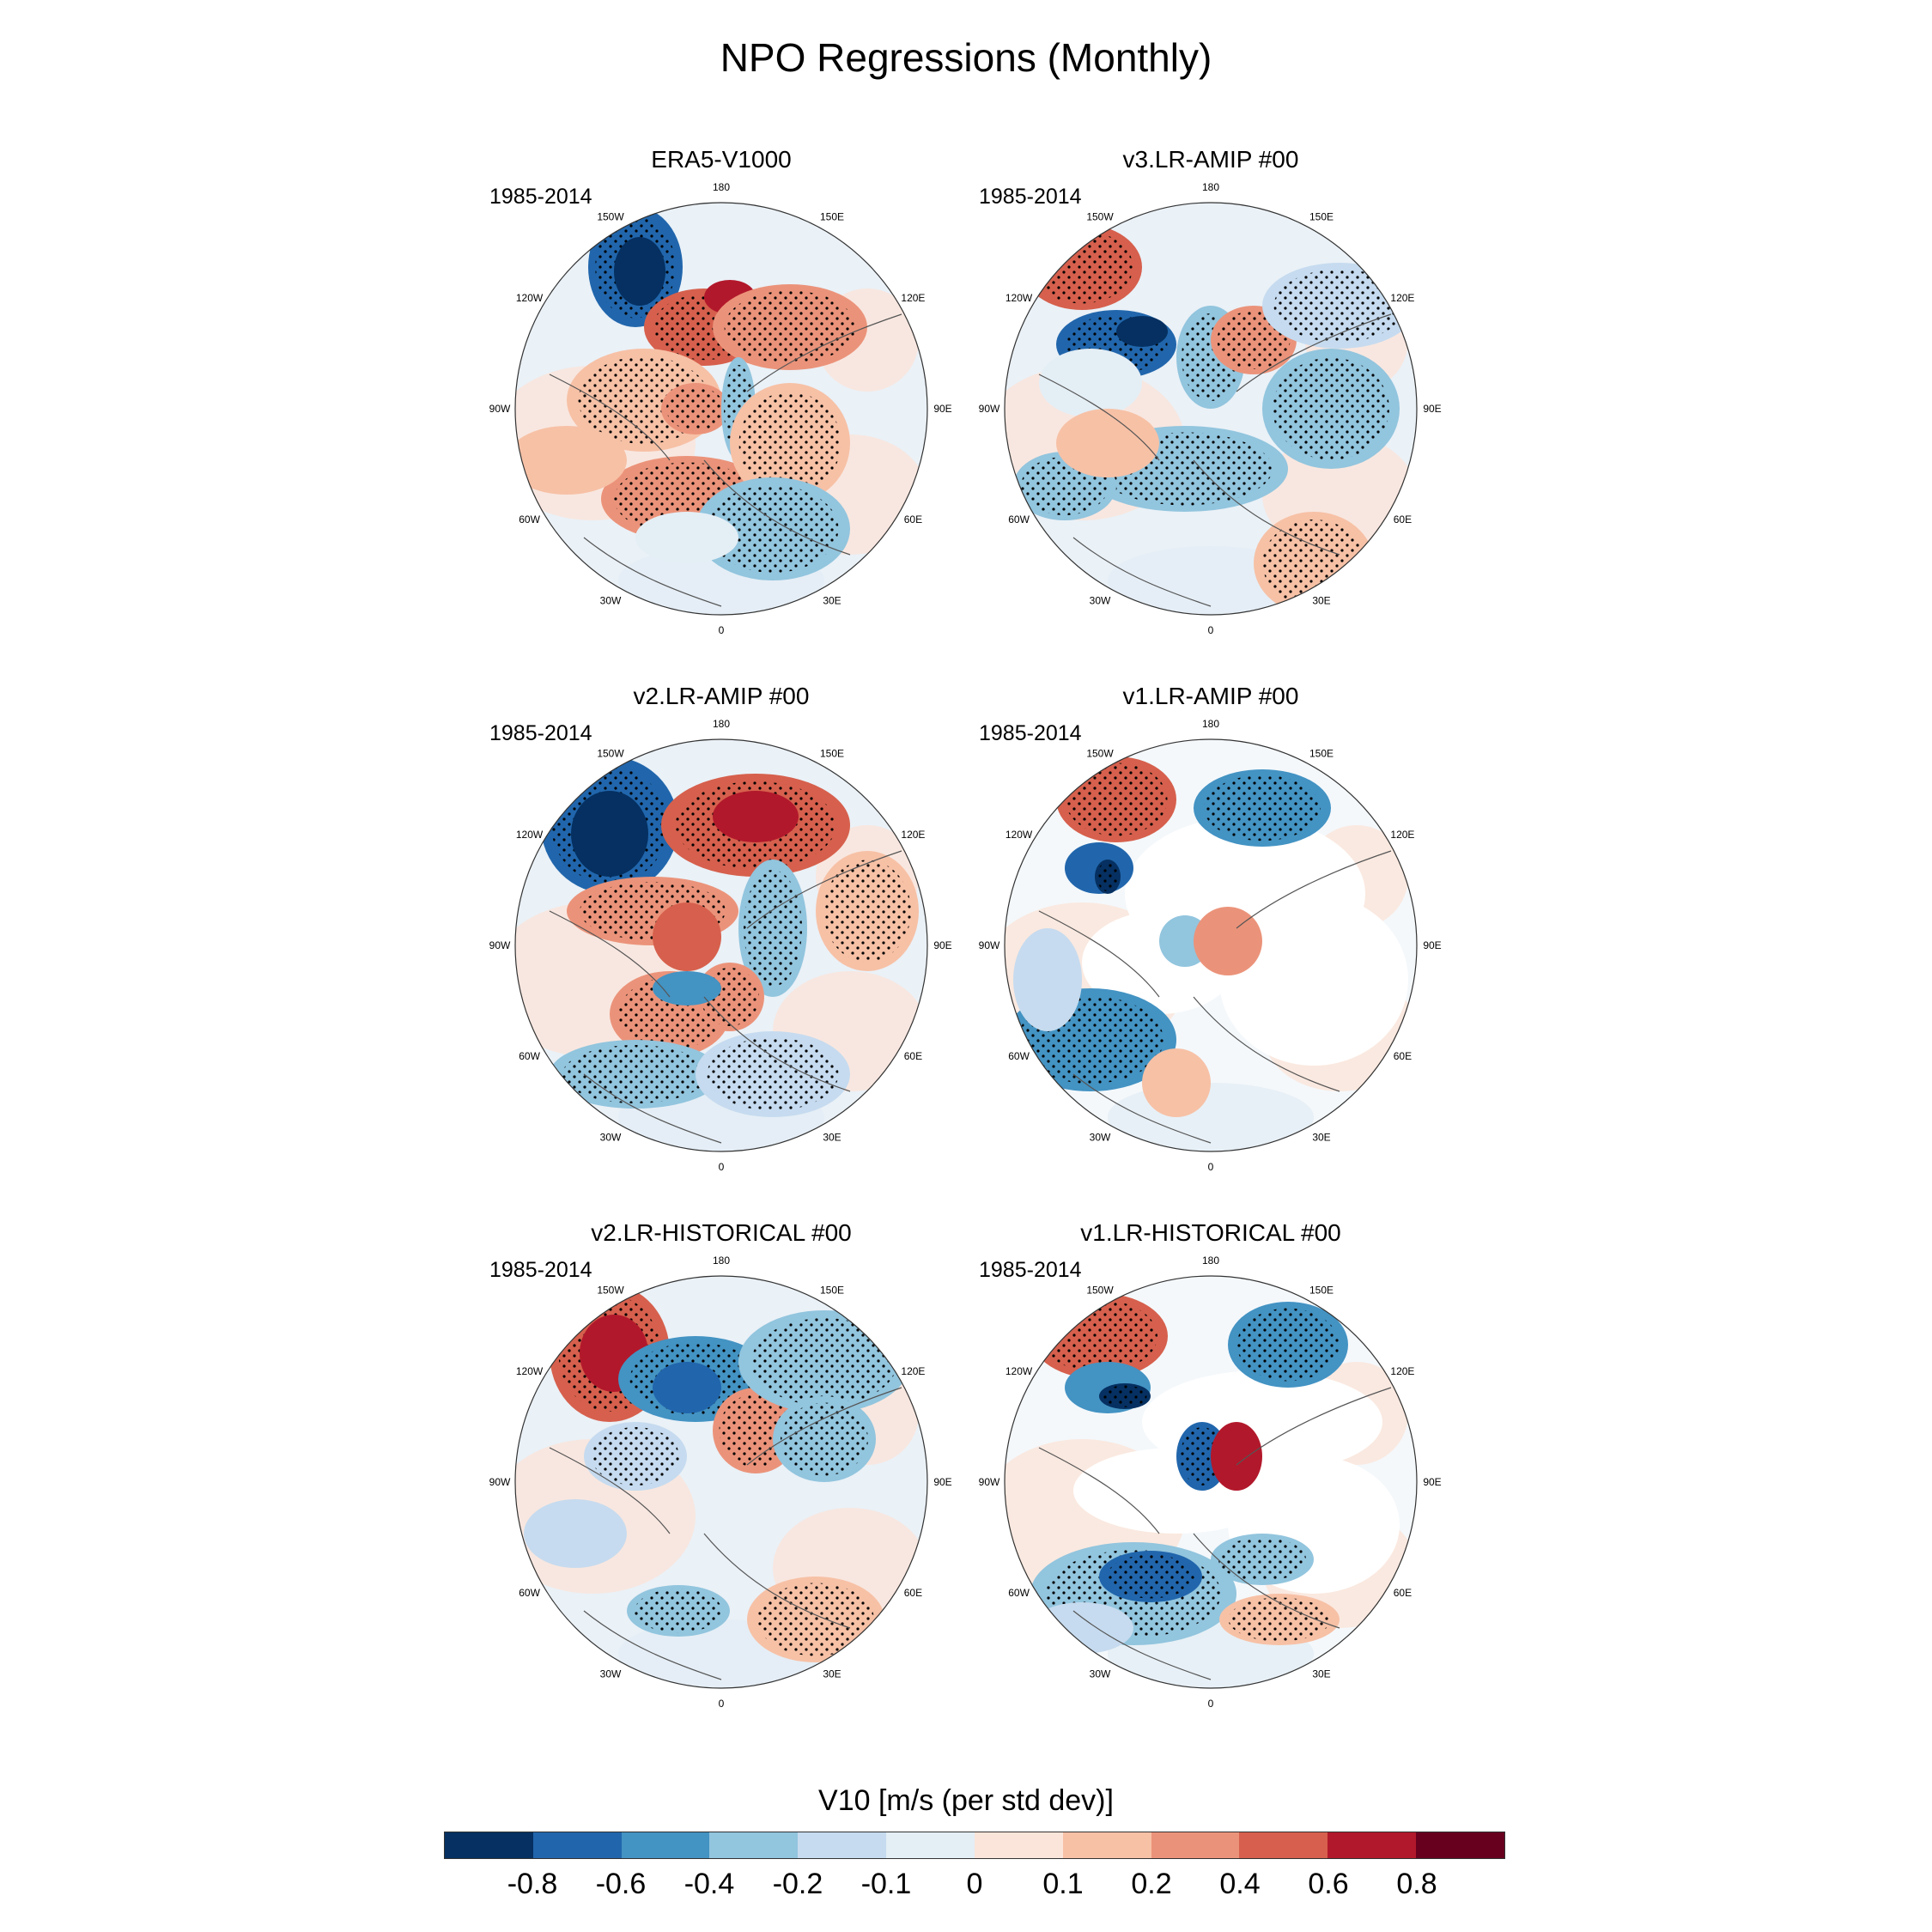  Describe the element at coordinates (1416, 1884) in the screenshot. I see `colorbar-tick-label: 0.8` at that location.